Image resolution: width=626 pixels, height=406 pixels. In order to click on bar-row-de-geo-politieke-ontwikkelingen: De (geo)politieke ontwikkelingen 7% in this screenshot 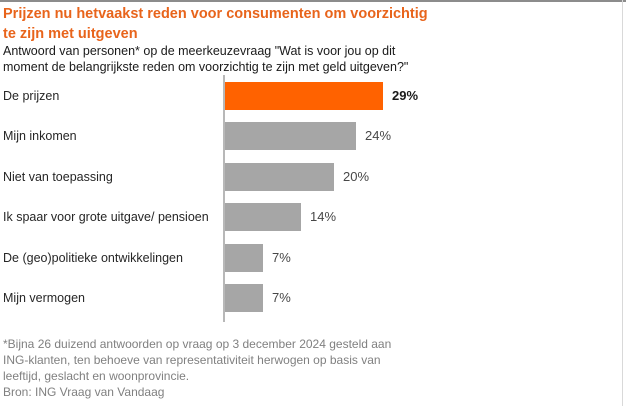, I will do `click(313, 258)`.